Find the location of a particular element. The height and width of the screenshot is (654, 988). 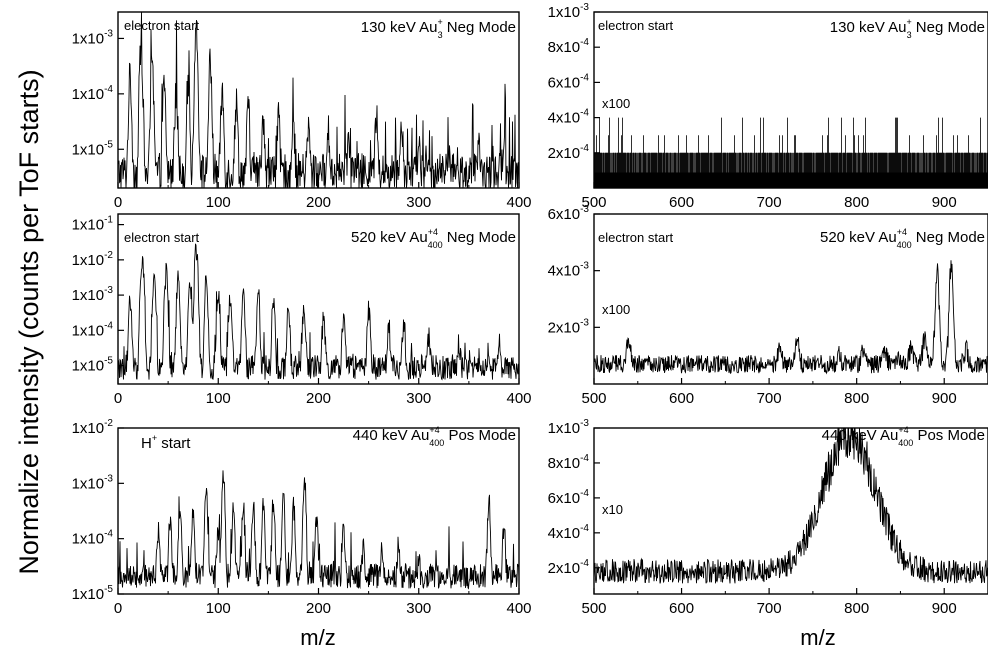

y-tick-label: 2x10⁻³ is located at coordinates (569, 326).